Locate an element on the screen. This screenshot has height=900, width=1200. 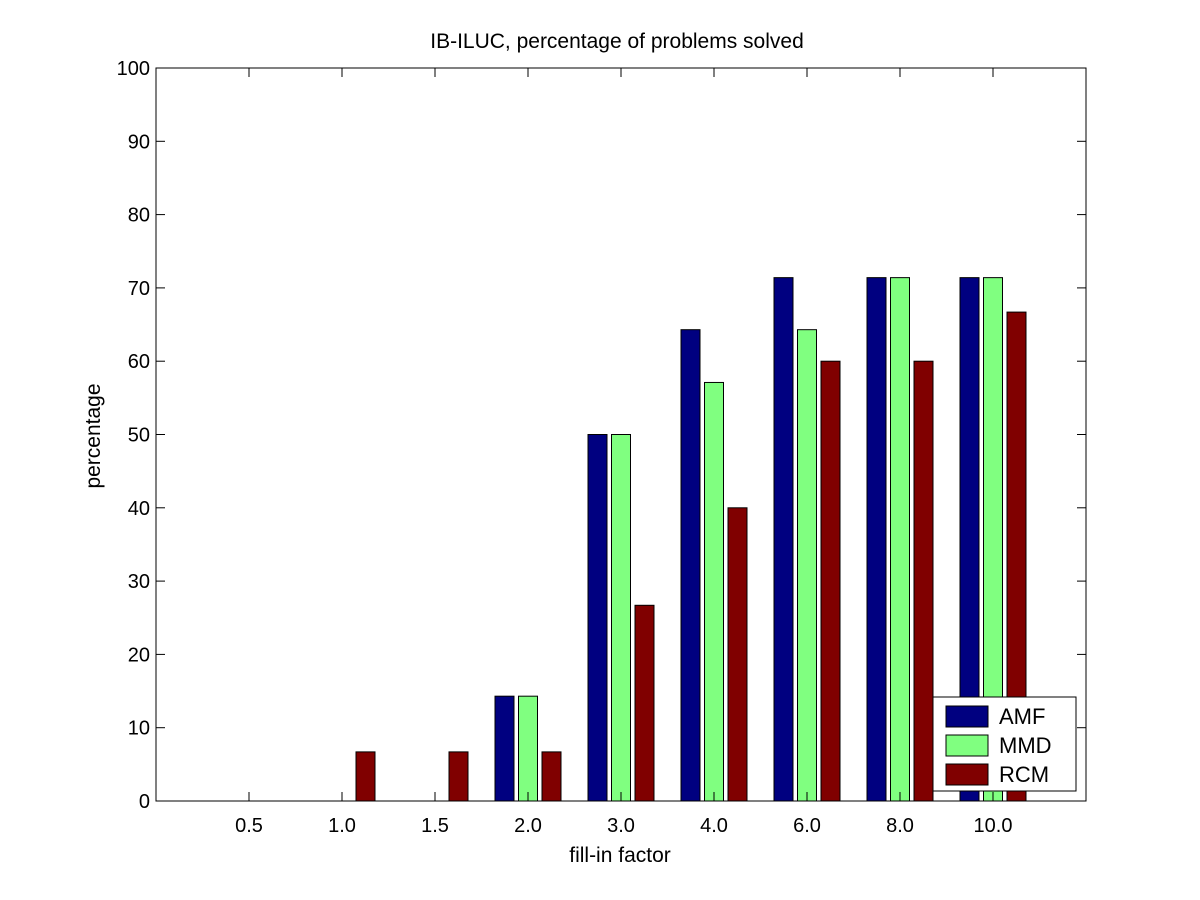
y-tick-label: 70 is located at coordinates (139, 289).